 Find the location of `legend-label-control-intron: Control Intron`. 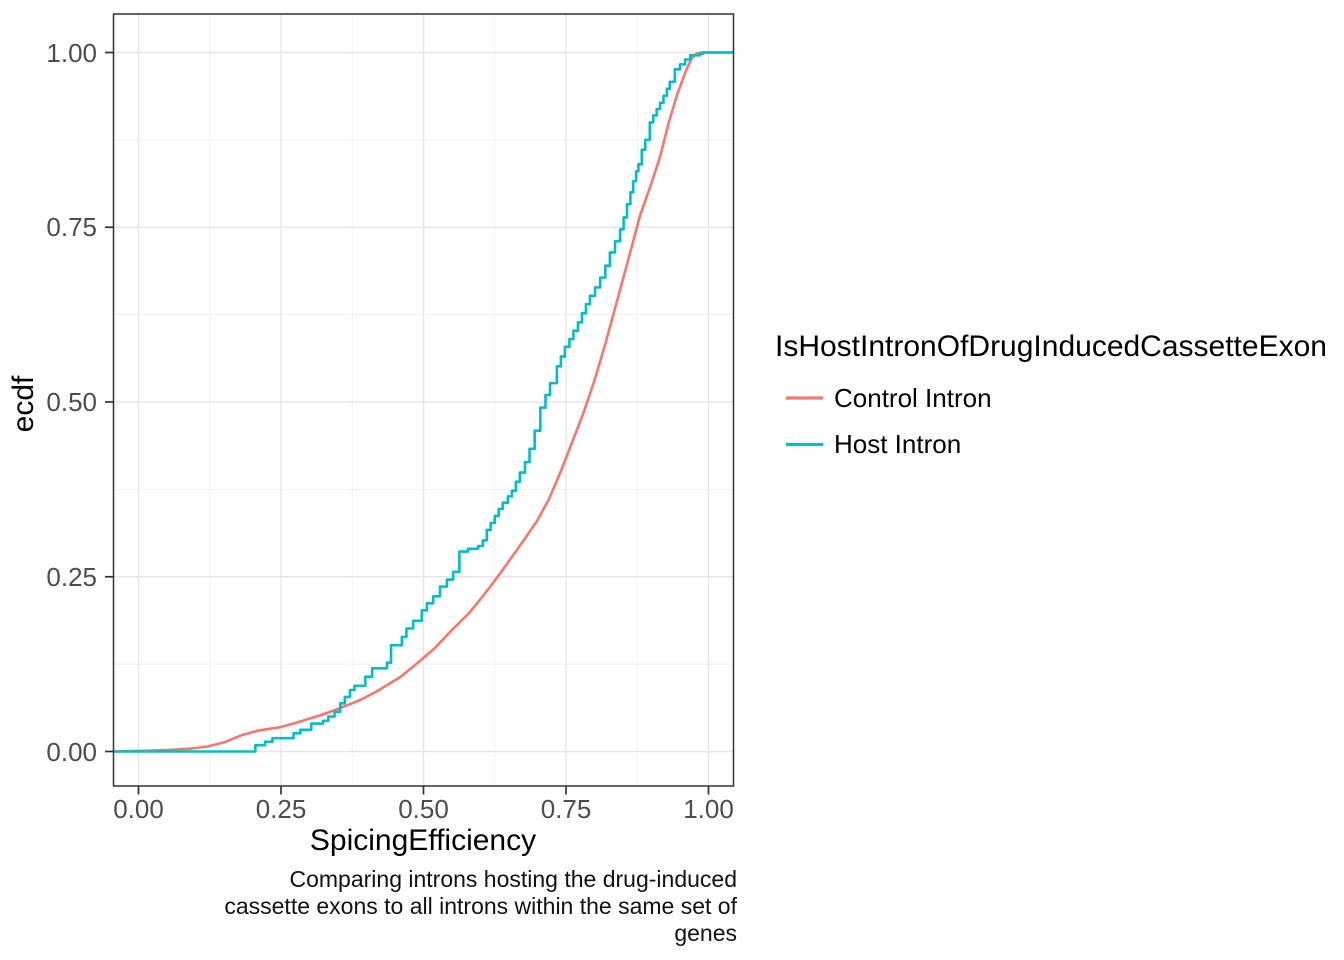

legend-label-control-intron: Control Intron is located at coordinates (913, 398).